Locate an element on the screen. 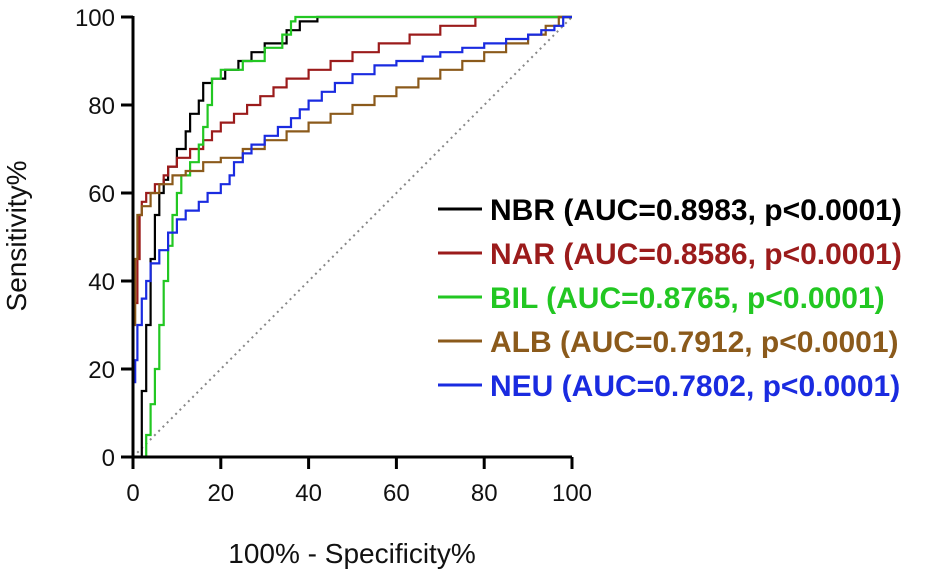  x-tick-label: 80 is located at coordinates (484, 493).